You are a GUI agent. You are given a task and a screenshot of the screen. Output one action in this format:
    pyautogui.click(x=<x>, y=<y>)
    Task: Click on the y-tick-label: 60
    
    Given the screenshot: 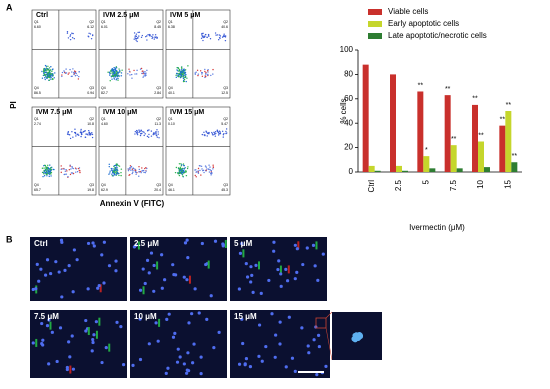 What is the action you would take?
    pyautogui.click(x=348, y=98)
    